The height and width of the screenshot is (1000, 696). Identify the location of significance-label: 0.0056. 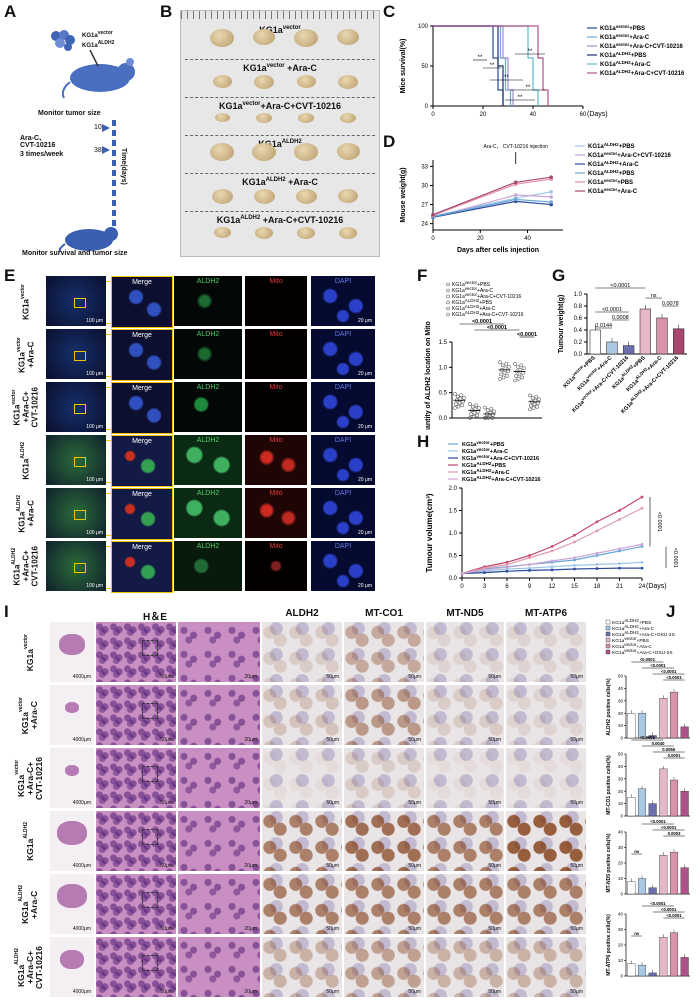
(668, 749).